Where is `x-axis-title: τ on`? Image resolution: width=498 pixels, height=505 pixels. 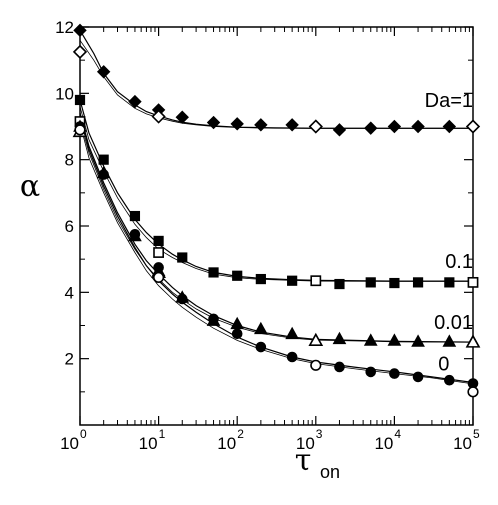 x-axis-title: τ on is located at coordinates (317, 462).